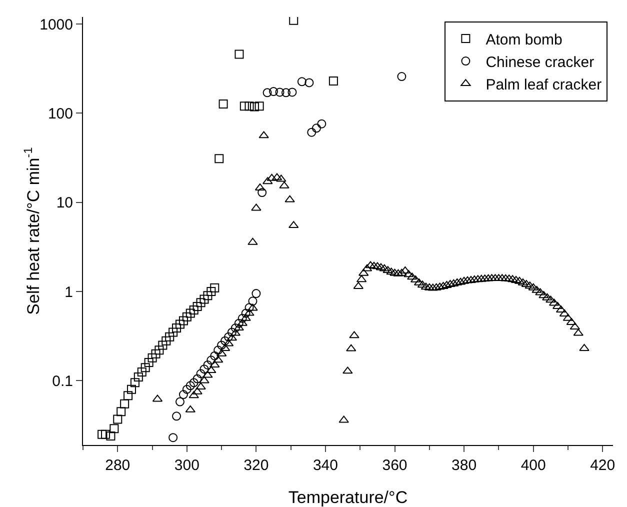  Describe the element at coordinates (117, 465) in the screenshot. I see `x-tick-label: 280` at that location.